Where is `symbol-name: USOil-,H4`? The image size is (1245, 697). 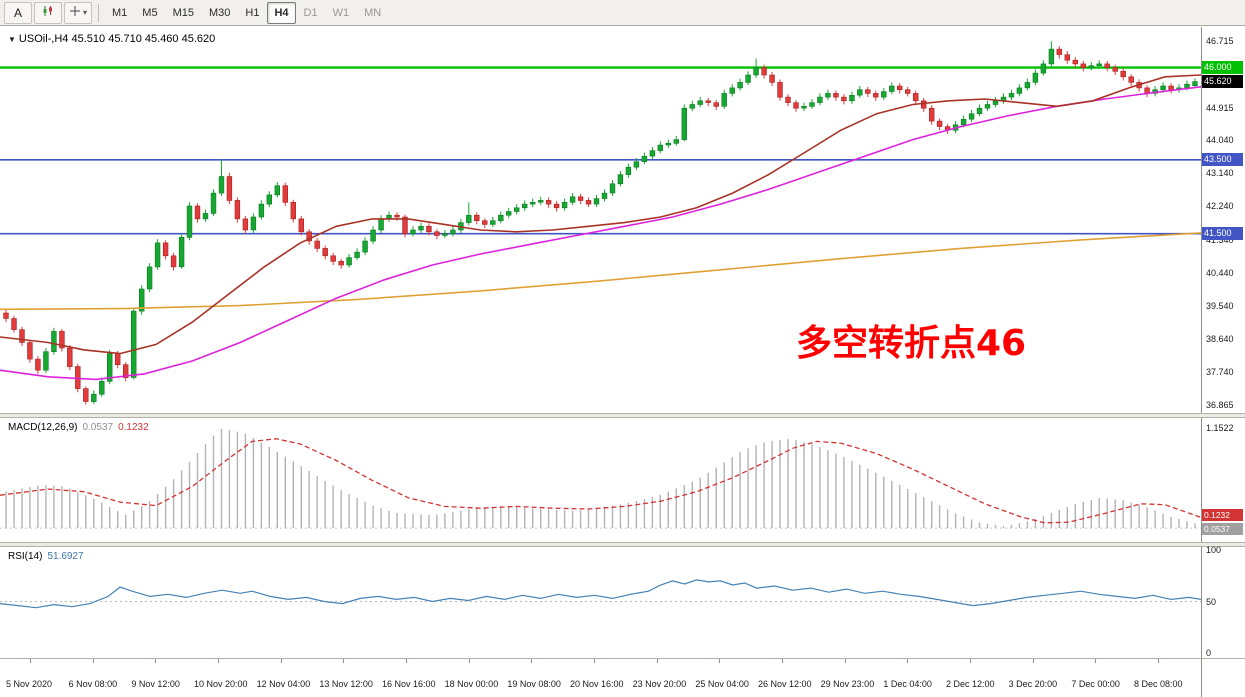 symbol-name: USOil-,H4 is located at coordinates (43, 39).